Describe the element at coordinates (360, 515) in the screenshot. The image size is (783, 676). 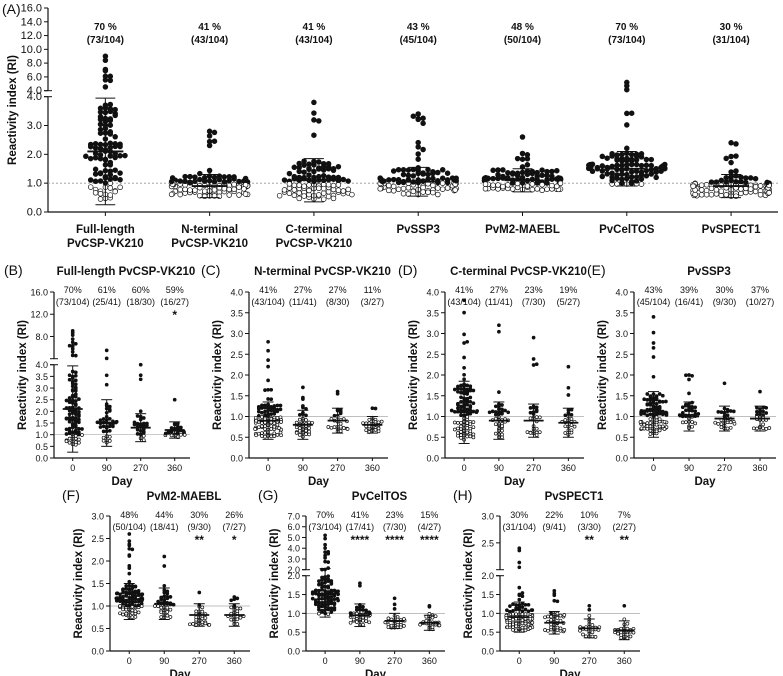
I see `percent-label: 41%` at that location.